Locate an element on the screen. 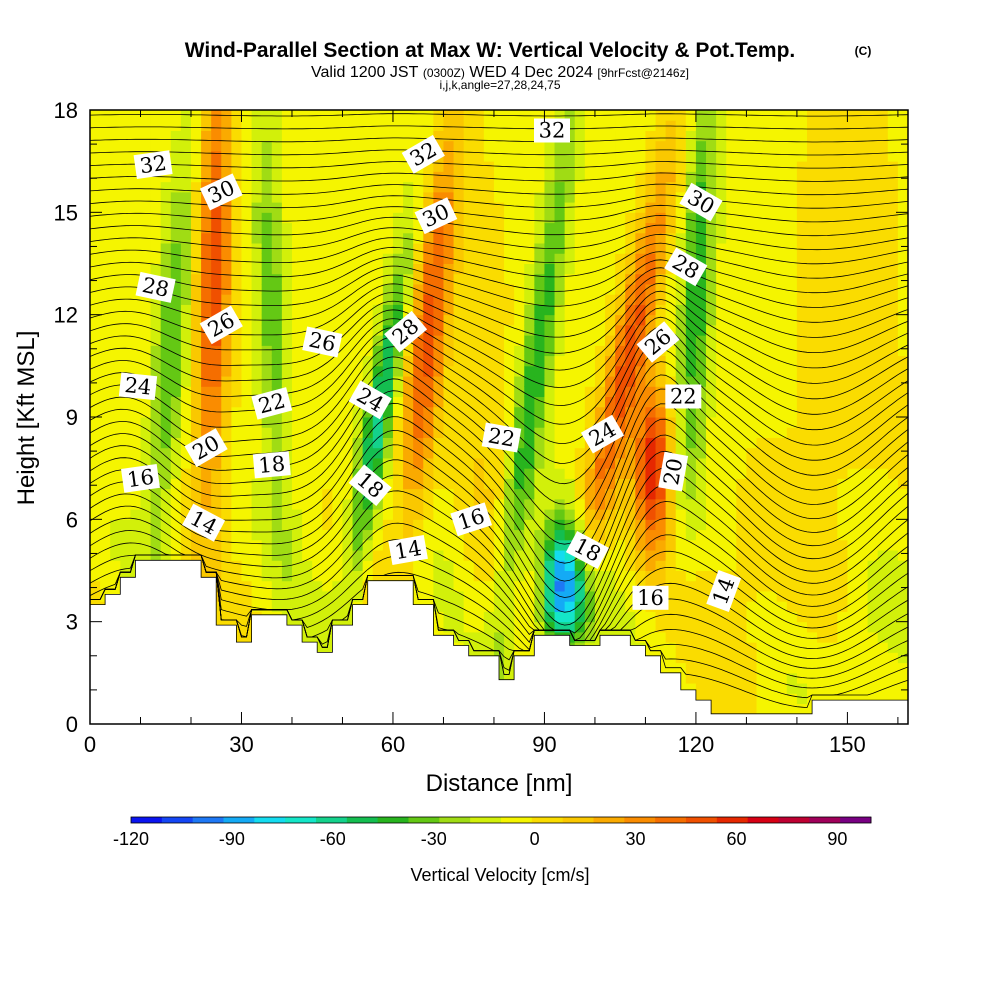  contour-label: 26 is located at coordinates (322, 342).